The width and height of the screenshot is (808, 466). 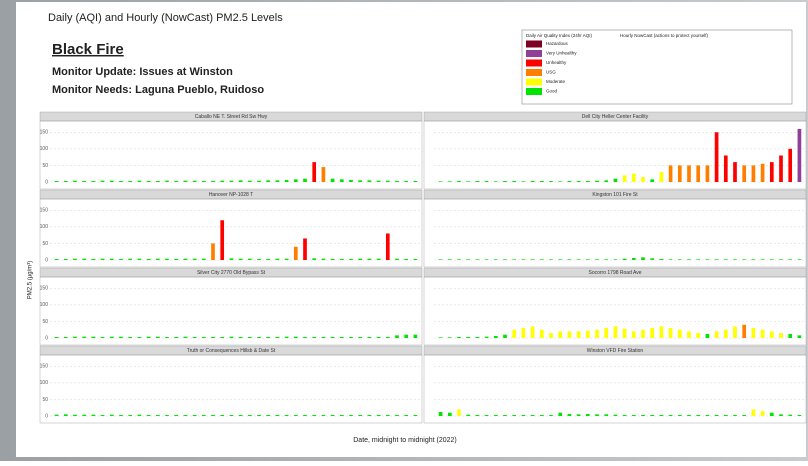 What do you see at coordinates (231, 195) in the screenshot?
I see `panel-title: Hanover NP-1028 T` at bounding box center [231, 195].